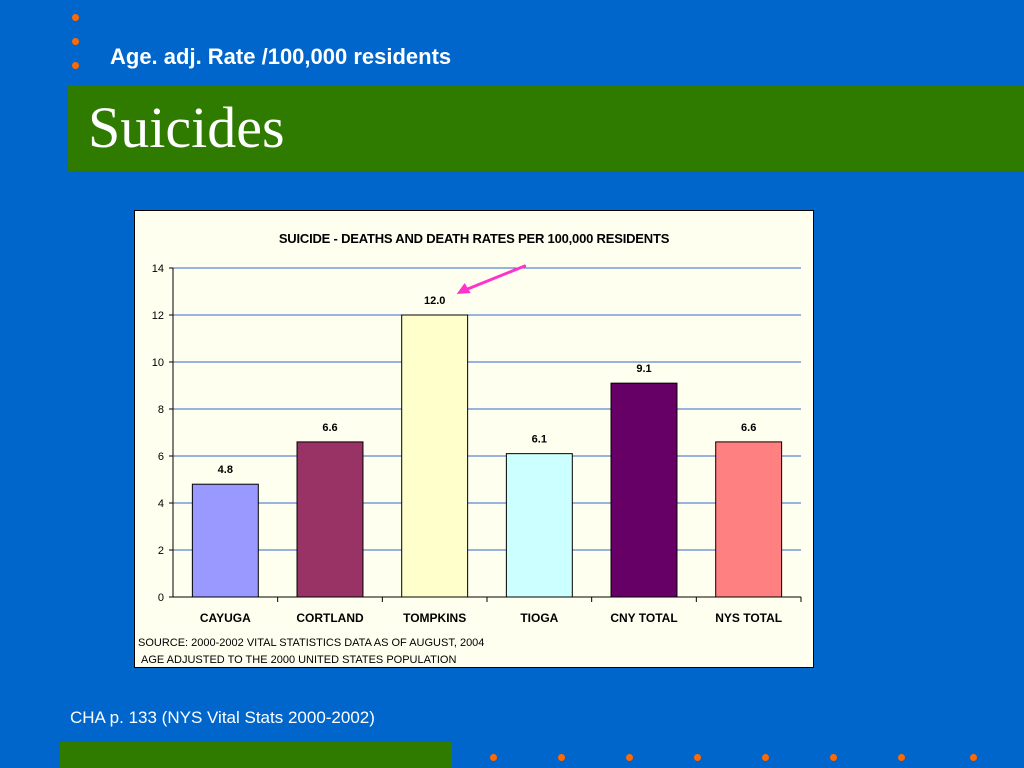 The image size is (1024, 768). I want to click on bar-tioga, so click(539, 525).